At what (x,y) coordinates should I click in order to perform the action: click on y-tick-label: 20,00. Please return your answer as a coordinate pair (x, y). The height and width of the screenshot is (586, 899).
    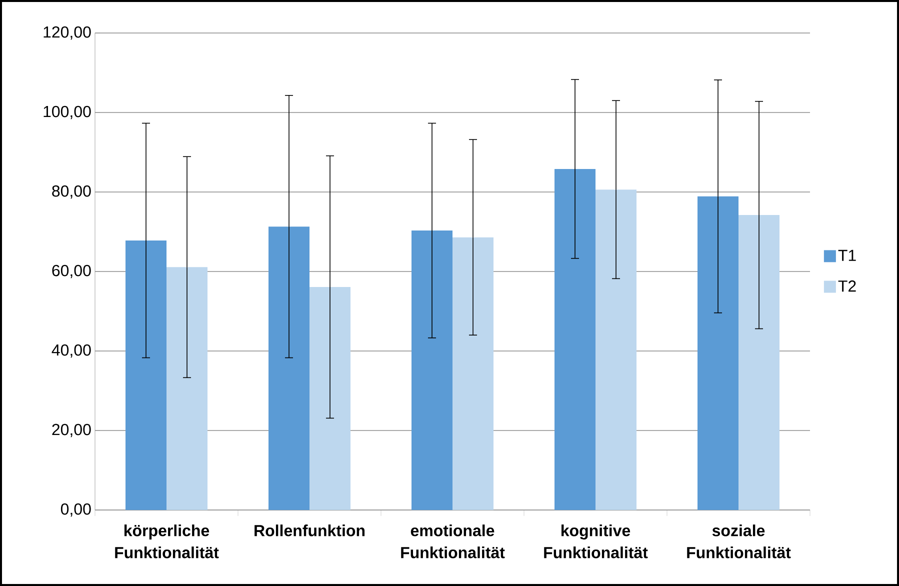
    Looking at the image, I should click on (71, 431).